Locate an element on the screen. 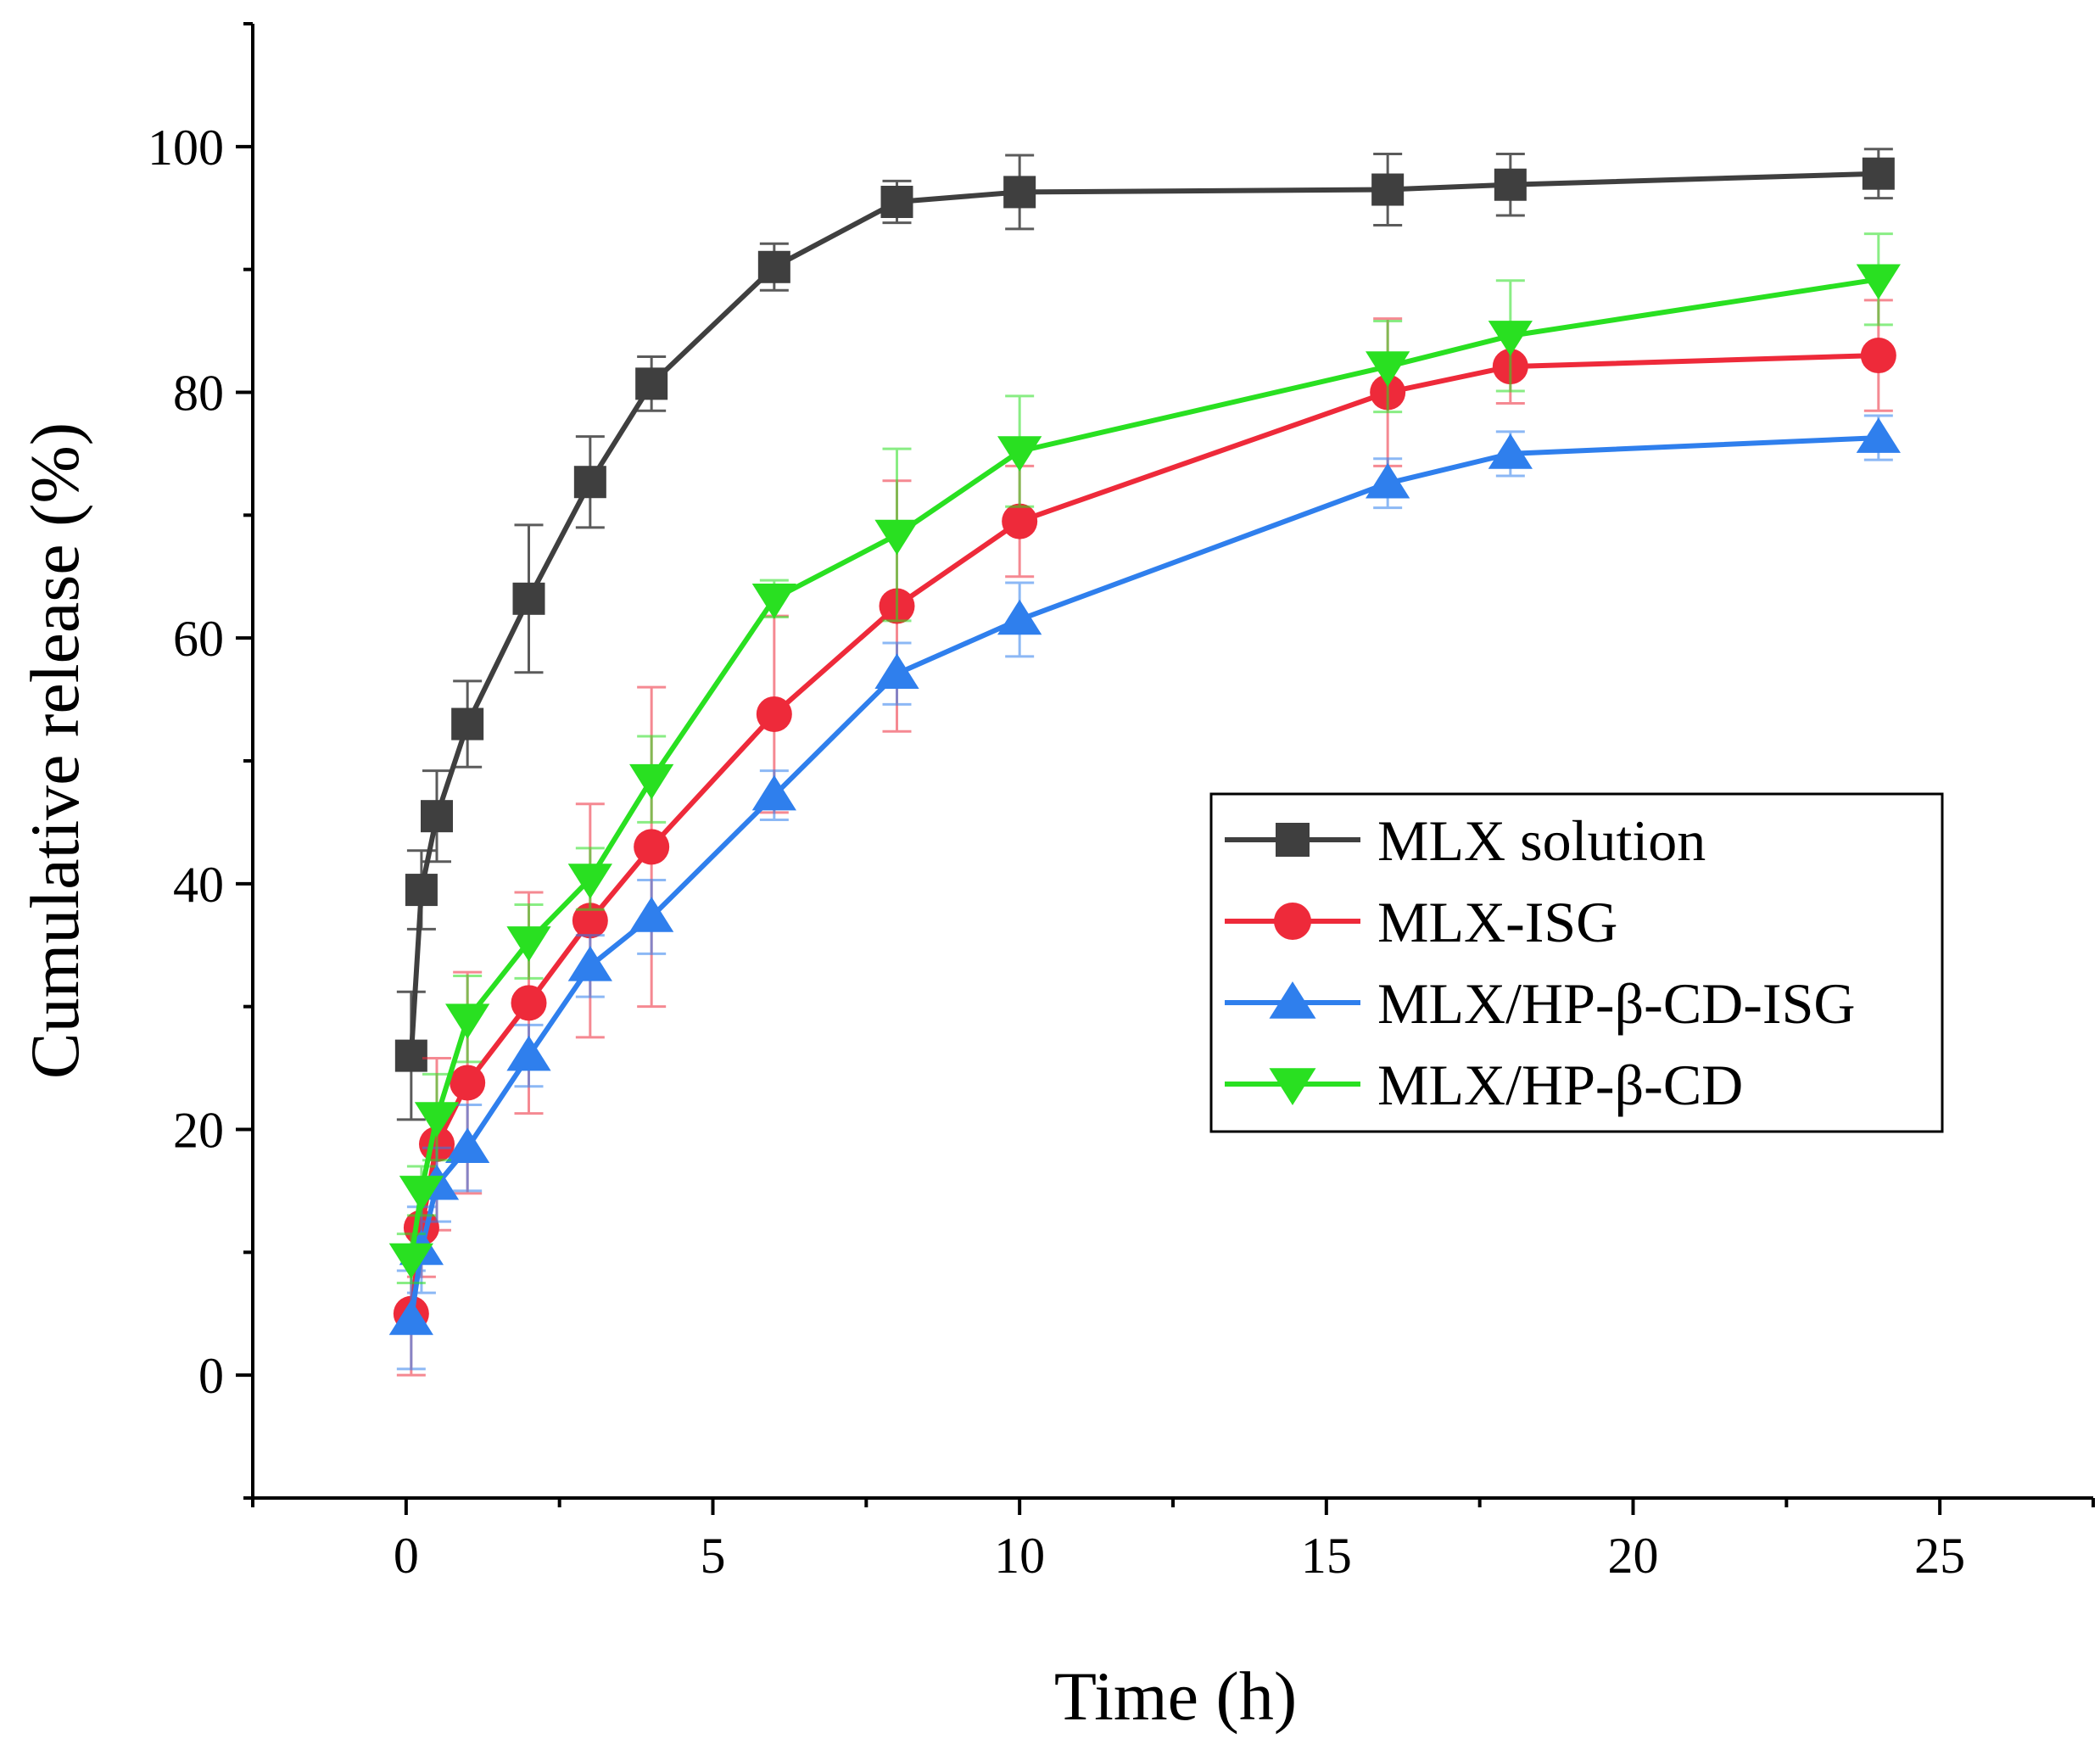  x-axis-title: Time (h) is located at coordinates (1176, 1696).